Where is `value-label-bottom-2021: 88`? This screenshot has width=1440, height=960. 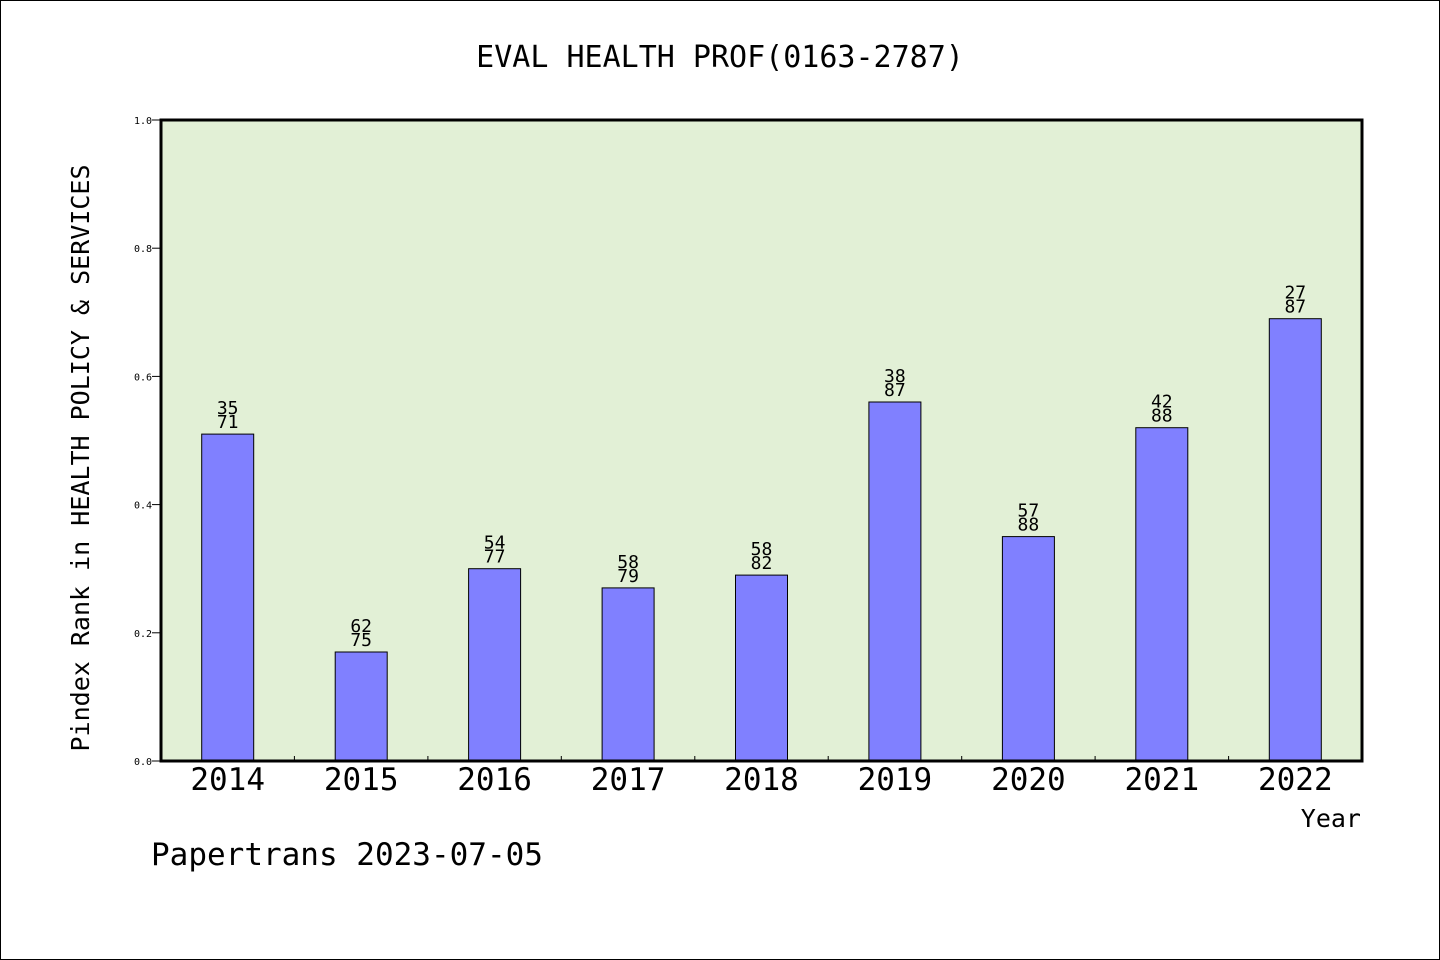
value-label-bottom-2021: 88 is located at coordinates (1162, 416).